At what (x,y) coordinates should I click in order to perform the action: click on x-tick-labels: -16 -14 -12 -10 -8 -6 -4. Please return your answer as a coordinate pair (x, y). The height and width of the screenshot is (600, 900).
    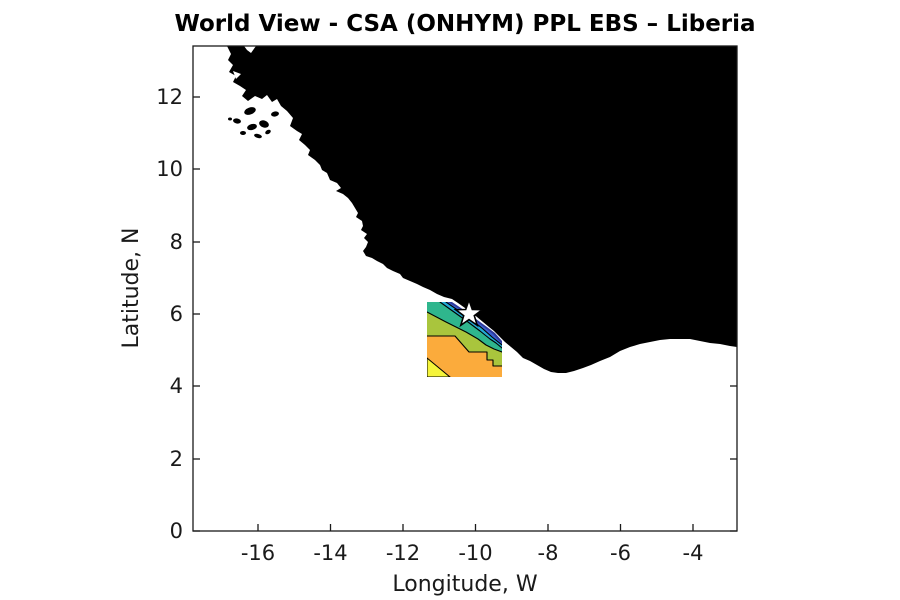
    Looking at the image, I should click on (472, 553).